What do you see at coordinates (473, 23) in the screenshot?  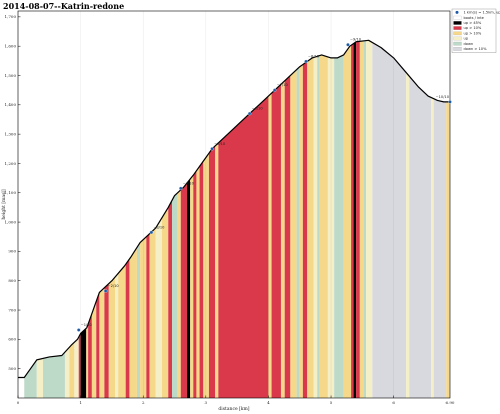 I see `legend-label: up > 45%` at bounding box center [473, 23].